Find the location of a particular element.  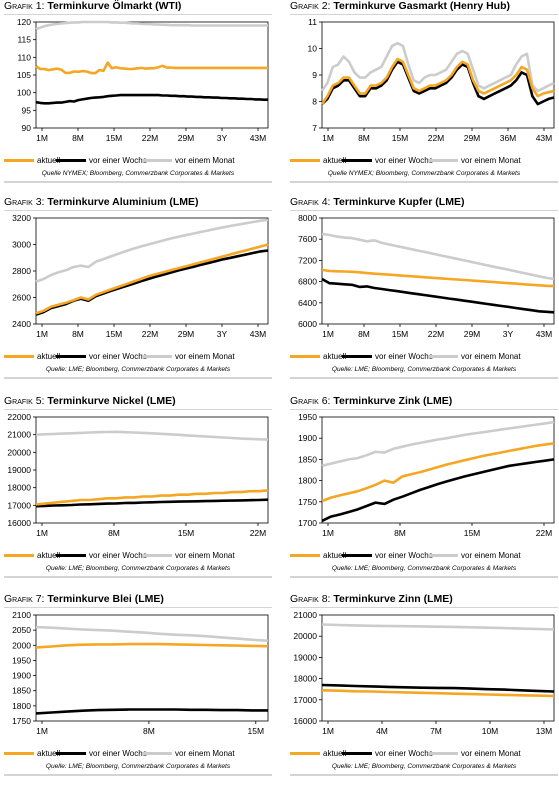

y-tick-label: 2050 is located at coordinates (21, 630).